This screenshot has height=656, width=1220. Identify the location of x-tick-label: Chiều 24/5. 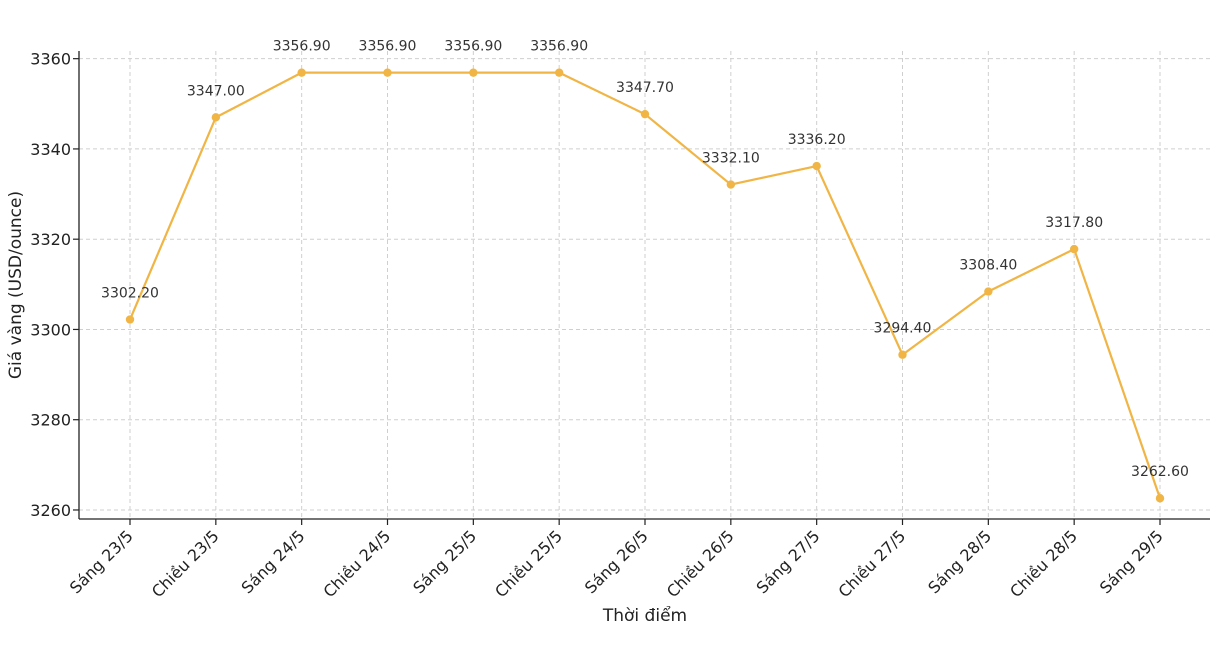
(357, 563).